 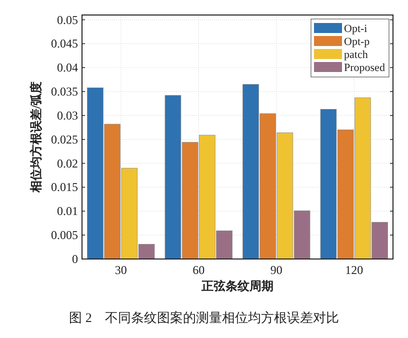 What do you see at coordinates (67, 211) in the screenshot?
I see `y-tick-label: 0.01` at bounding box center [67, 211].